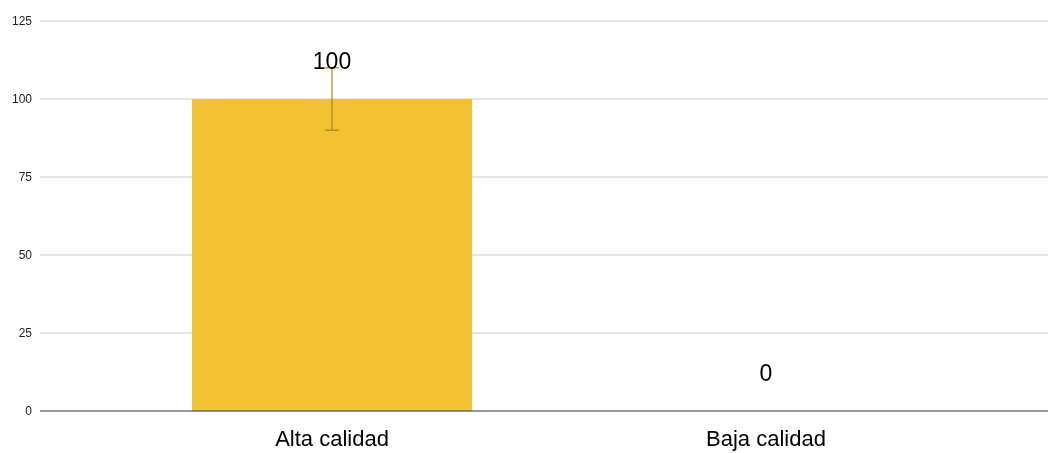 This screenshot has height=453, width=1050. I want to click on data-label: 0, so click(766, 373).